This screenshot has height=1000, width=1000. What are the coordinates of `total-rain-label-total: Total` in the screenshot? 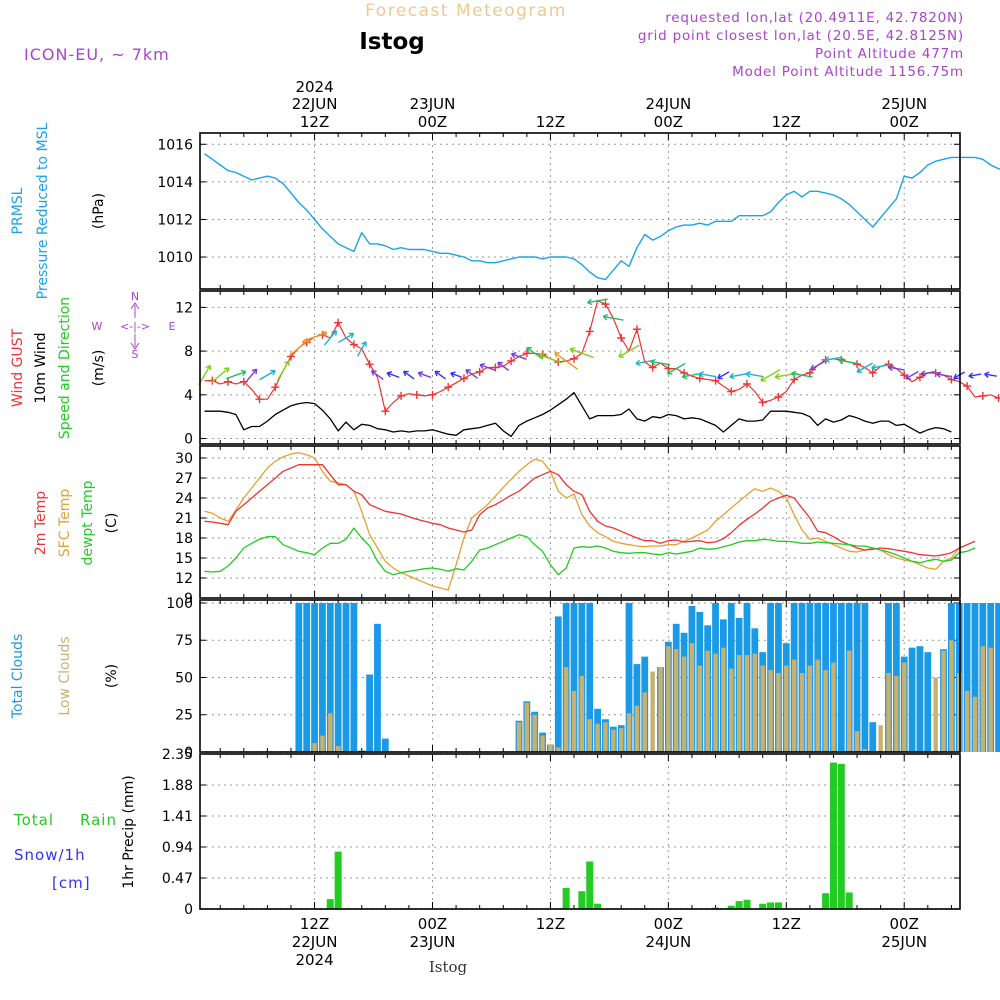 It's located at (33, 820).